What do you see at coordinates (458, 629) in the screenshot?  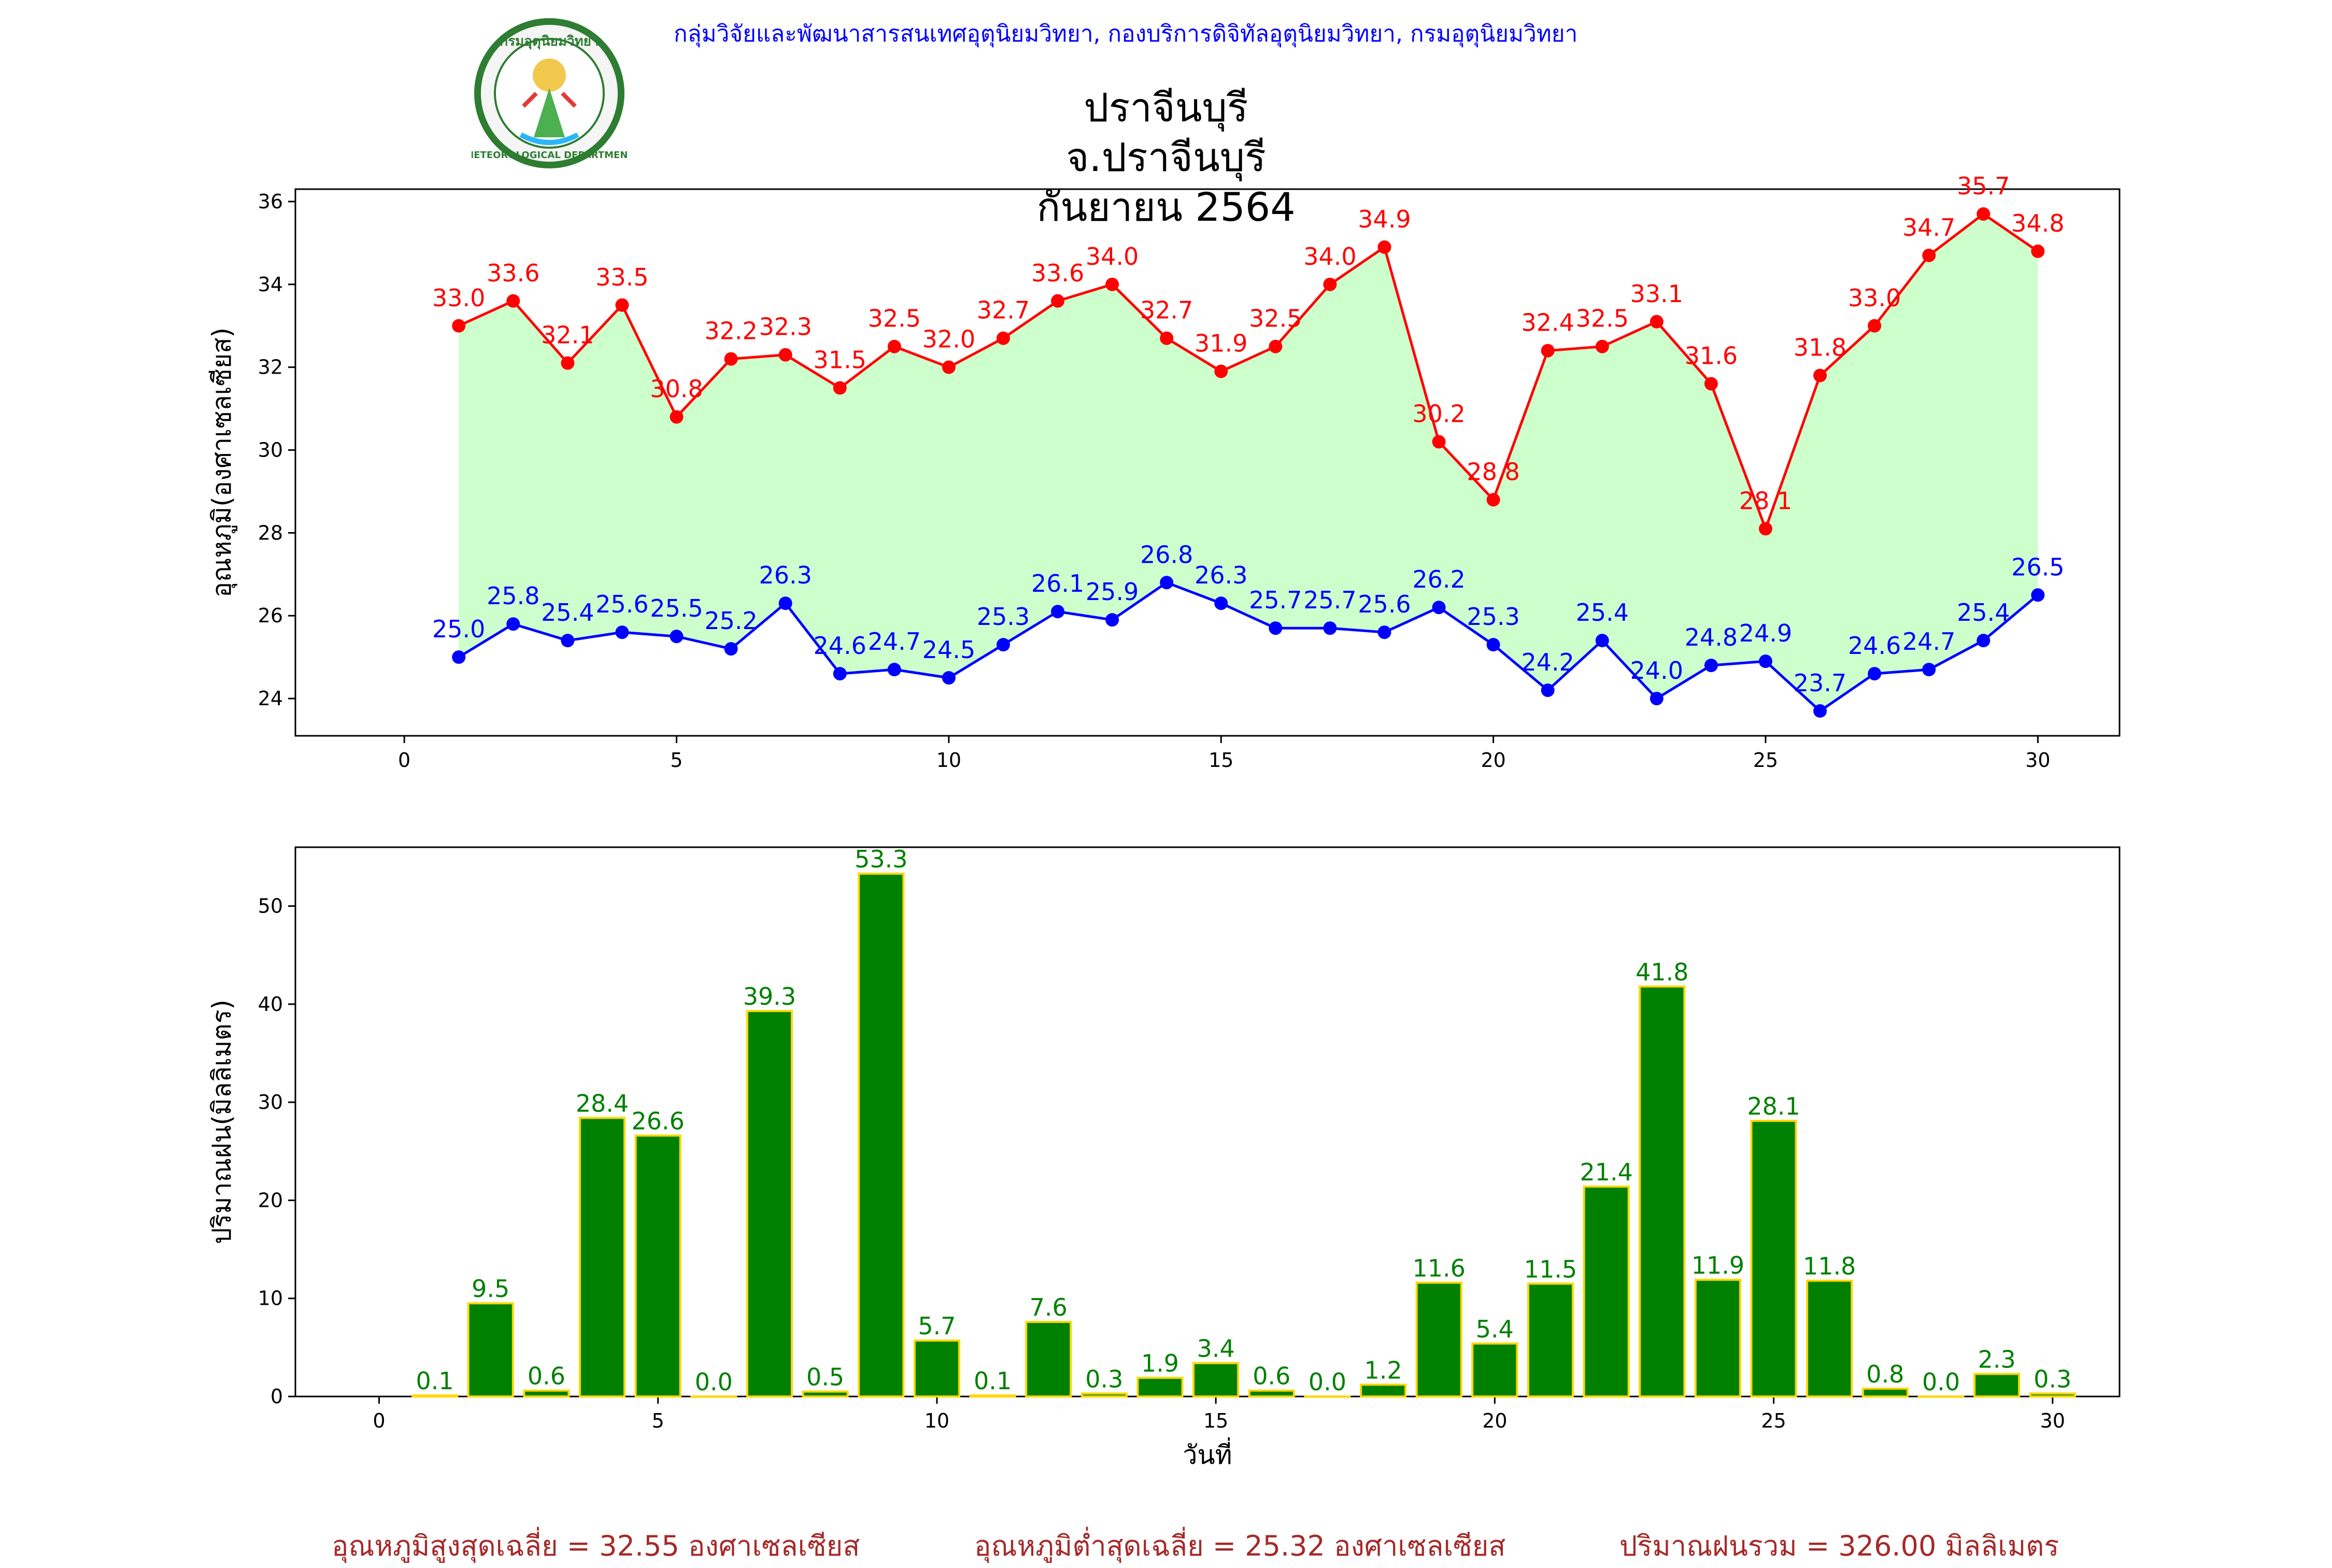 I see `temp-min-data-label: 25.0` at bounding box center [458, 629].